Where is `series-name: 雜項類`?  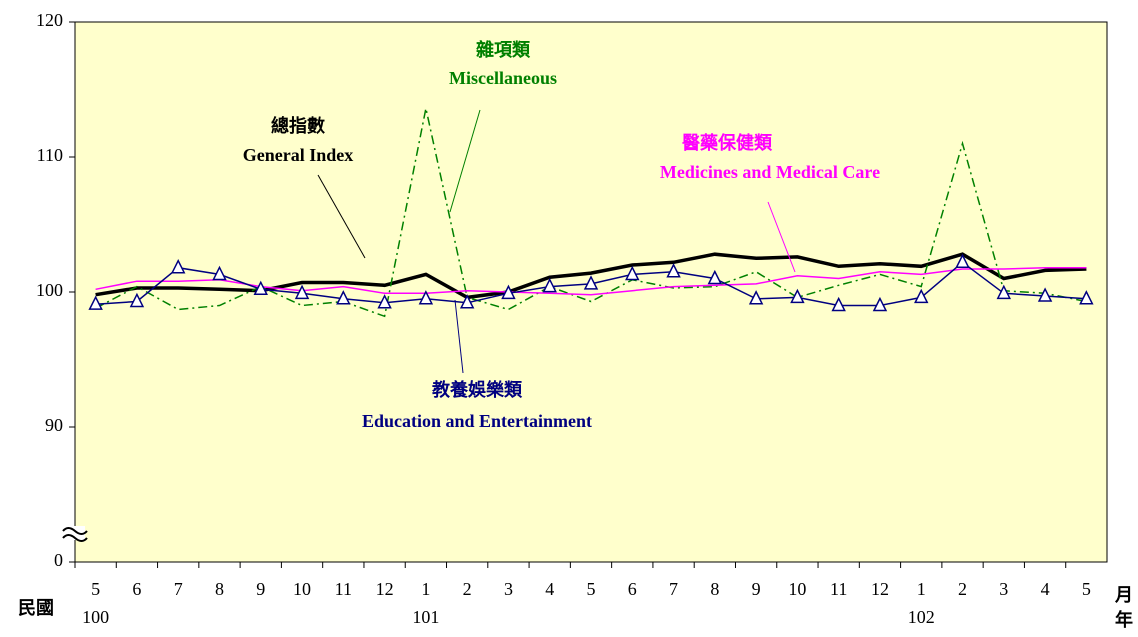
series-name: 雜項類 is located at coordinates (503, 49).